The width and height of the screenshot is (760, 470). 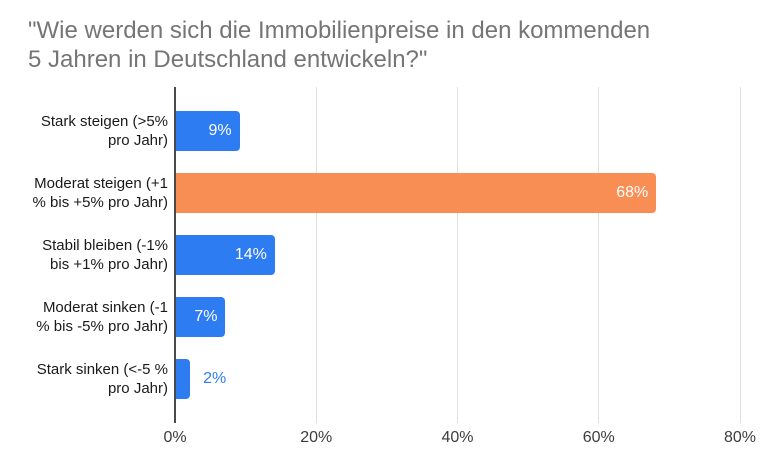 I want to click on category-label: Stark sinken (<-5 % pro Jahr), so click(x=94, y=379).